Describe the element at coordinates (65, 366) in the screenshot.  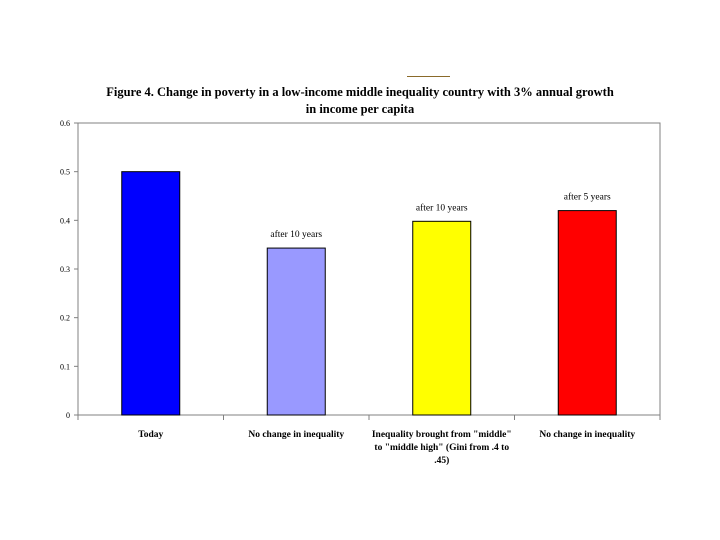
I see `y-tick-label: 0.1` at that location.